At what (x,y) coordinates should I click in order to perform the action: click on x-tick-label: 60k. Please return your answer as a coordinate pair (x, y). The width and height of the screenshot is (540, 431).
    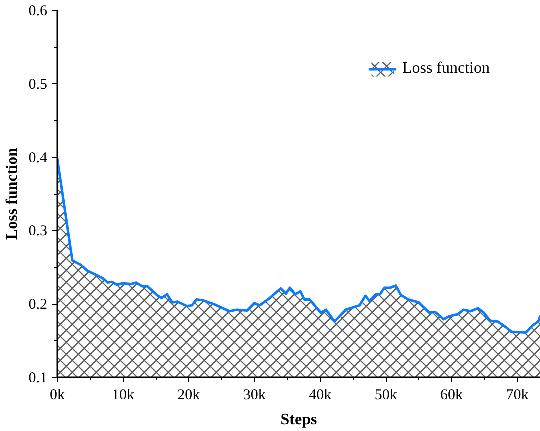
    Looking at the image, I should click on (452, 396).